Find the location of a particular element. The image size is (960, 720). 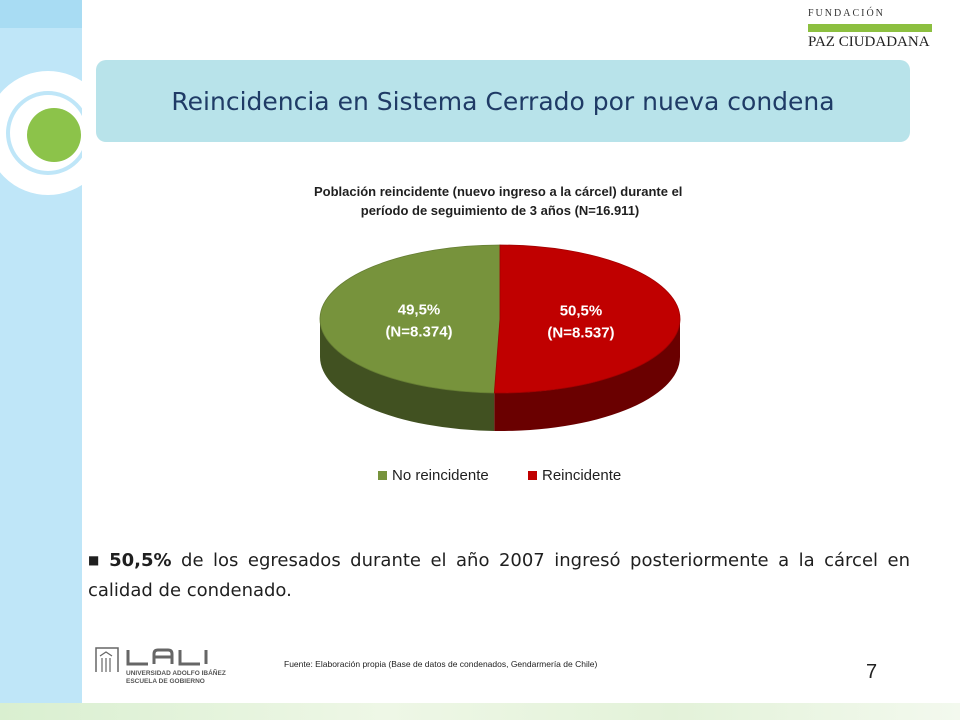

pie-side-no-reincidente is located at coordinates (407, 375).